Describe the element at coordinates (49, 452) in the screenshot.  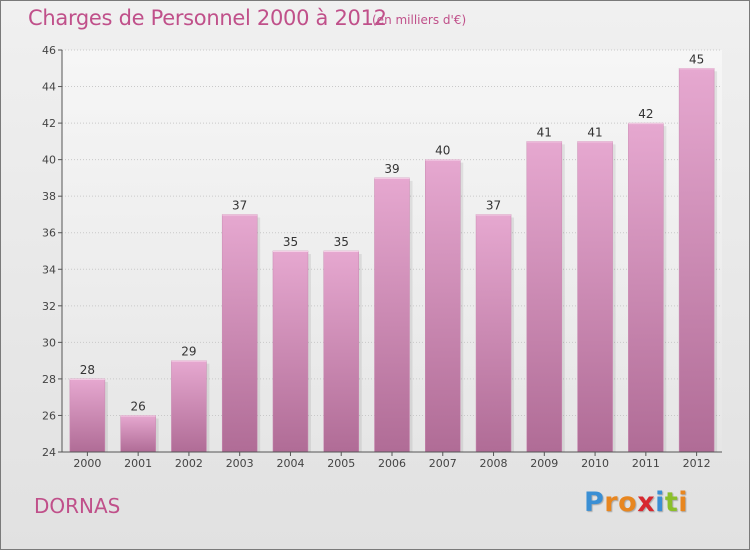
I see `y-tick-label: 24` at that location.